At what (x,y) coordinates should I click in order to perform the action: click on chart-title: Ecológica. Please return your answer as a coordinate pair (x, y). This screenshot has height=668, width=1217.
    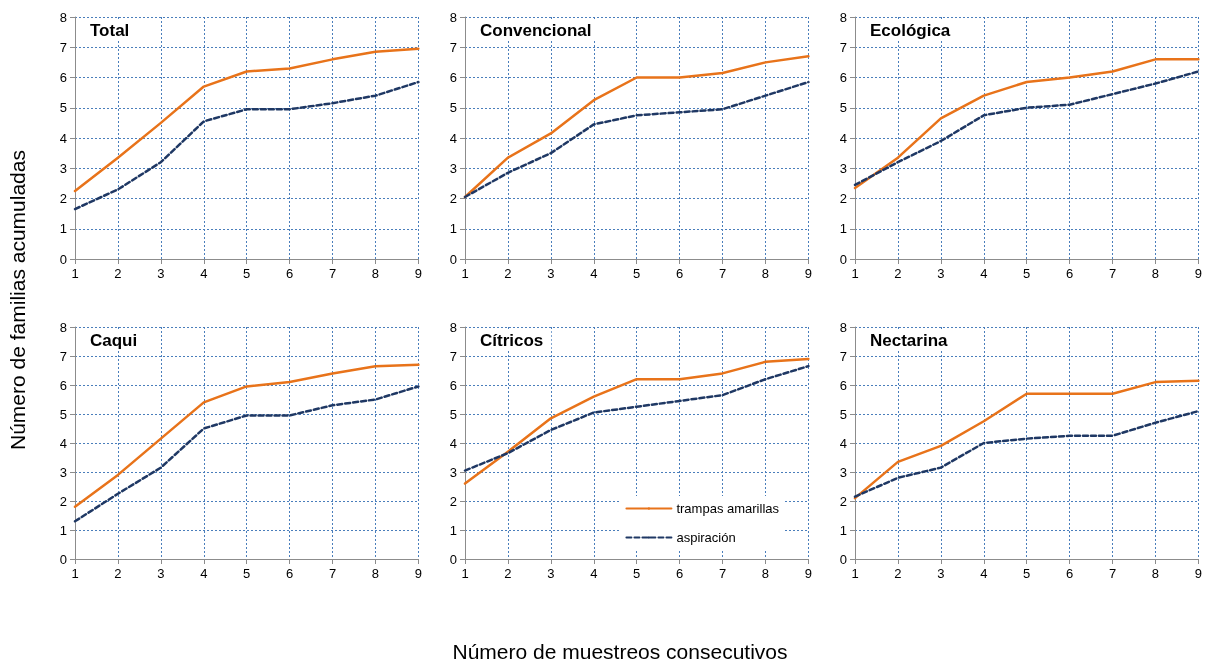
    Looking at the image, I should click on (910, 30).